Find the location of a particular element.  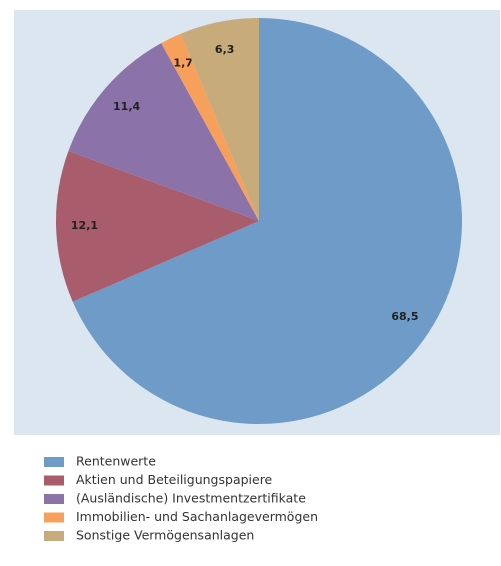

legend-label: Rentenwerte is located at coordinates (116, 461).